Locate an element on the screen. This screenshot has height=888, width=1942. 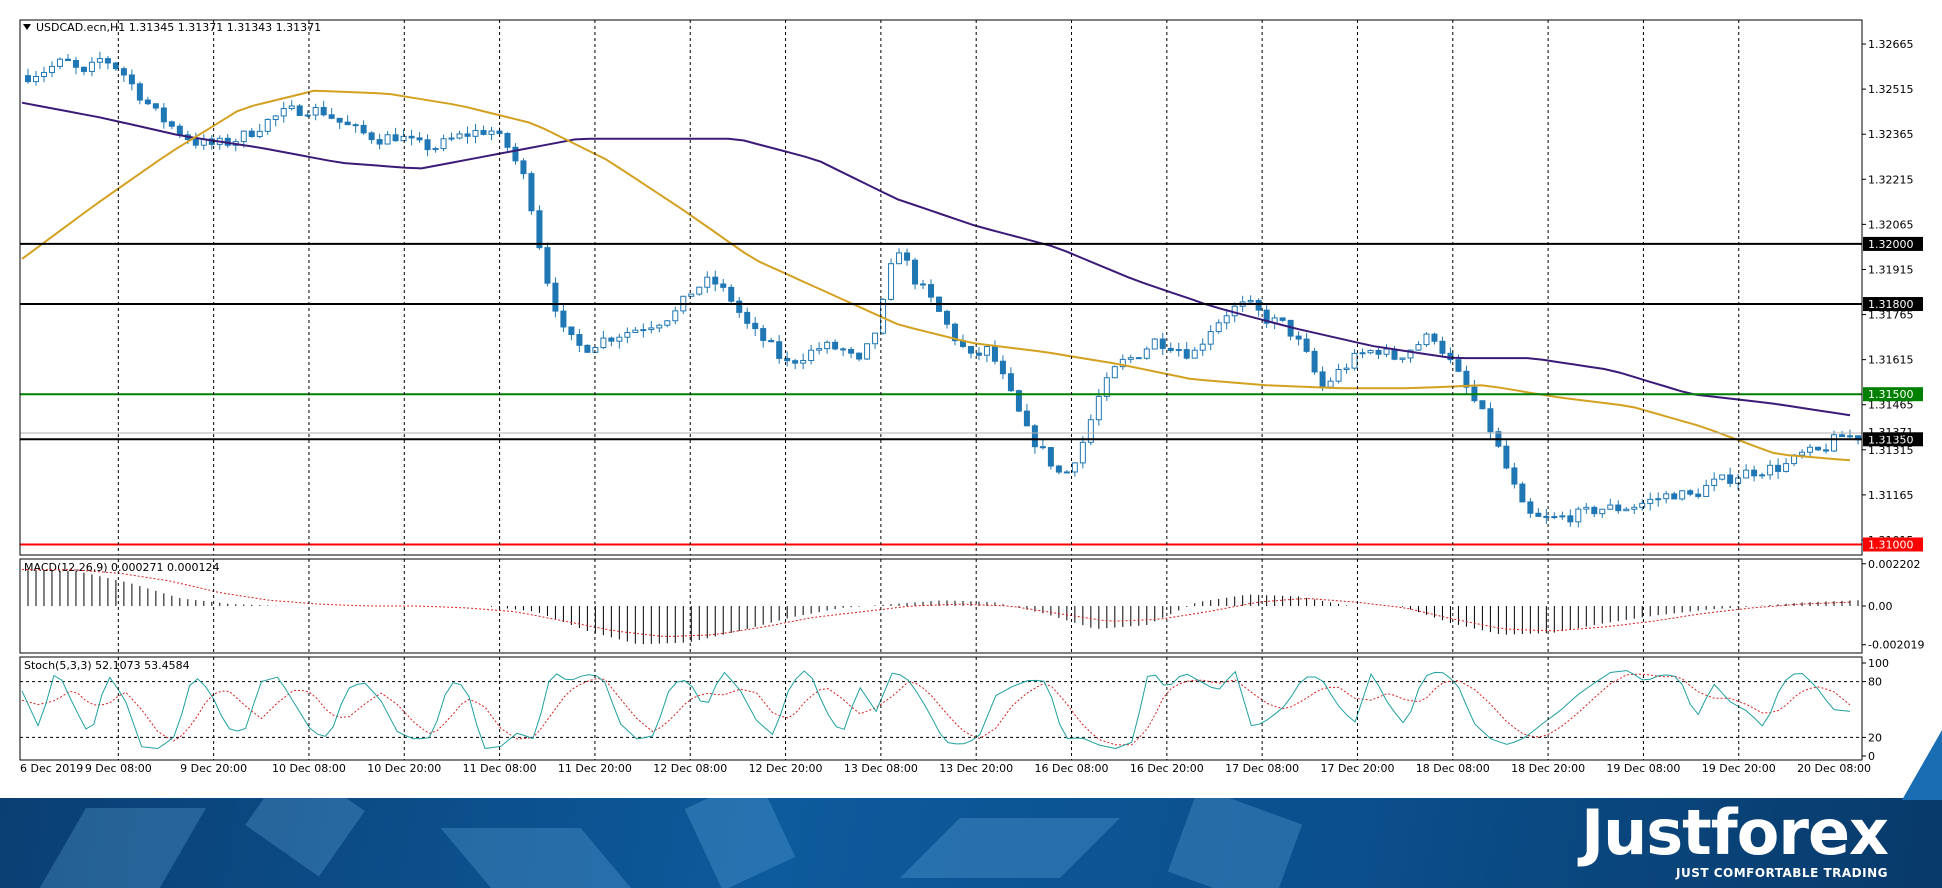
macd-panel-frame is located at coordinates (941, 606).